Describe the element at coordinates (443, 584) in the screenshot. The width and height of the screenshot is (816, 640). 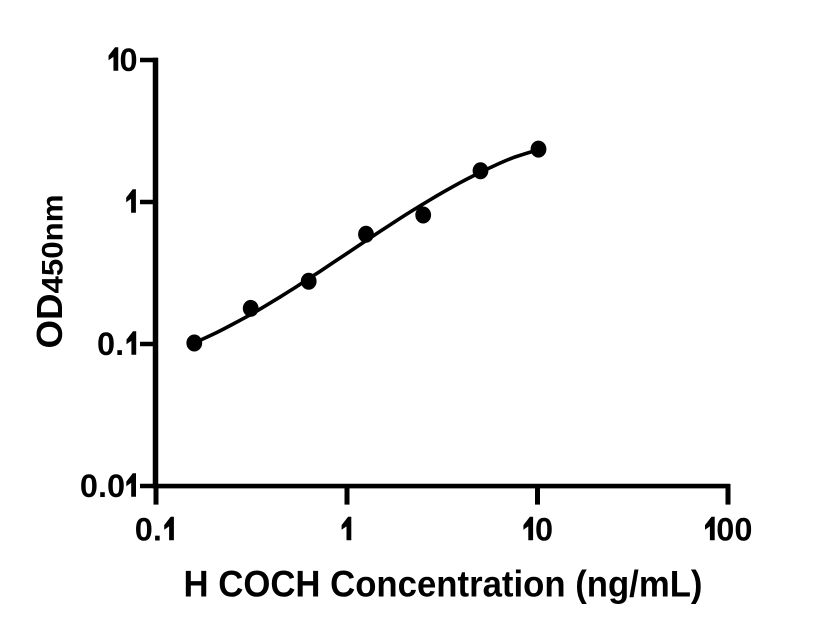
I see `svg-text: H COCH Concentration (ng/mL)` at that location.